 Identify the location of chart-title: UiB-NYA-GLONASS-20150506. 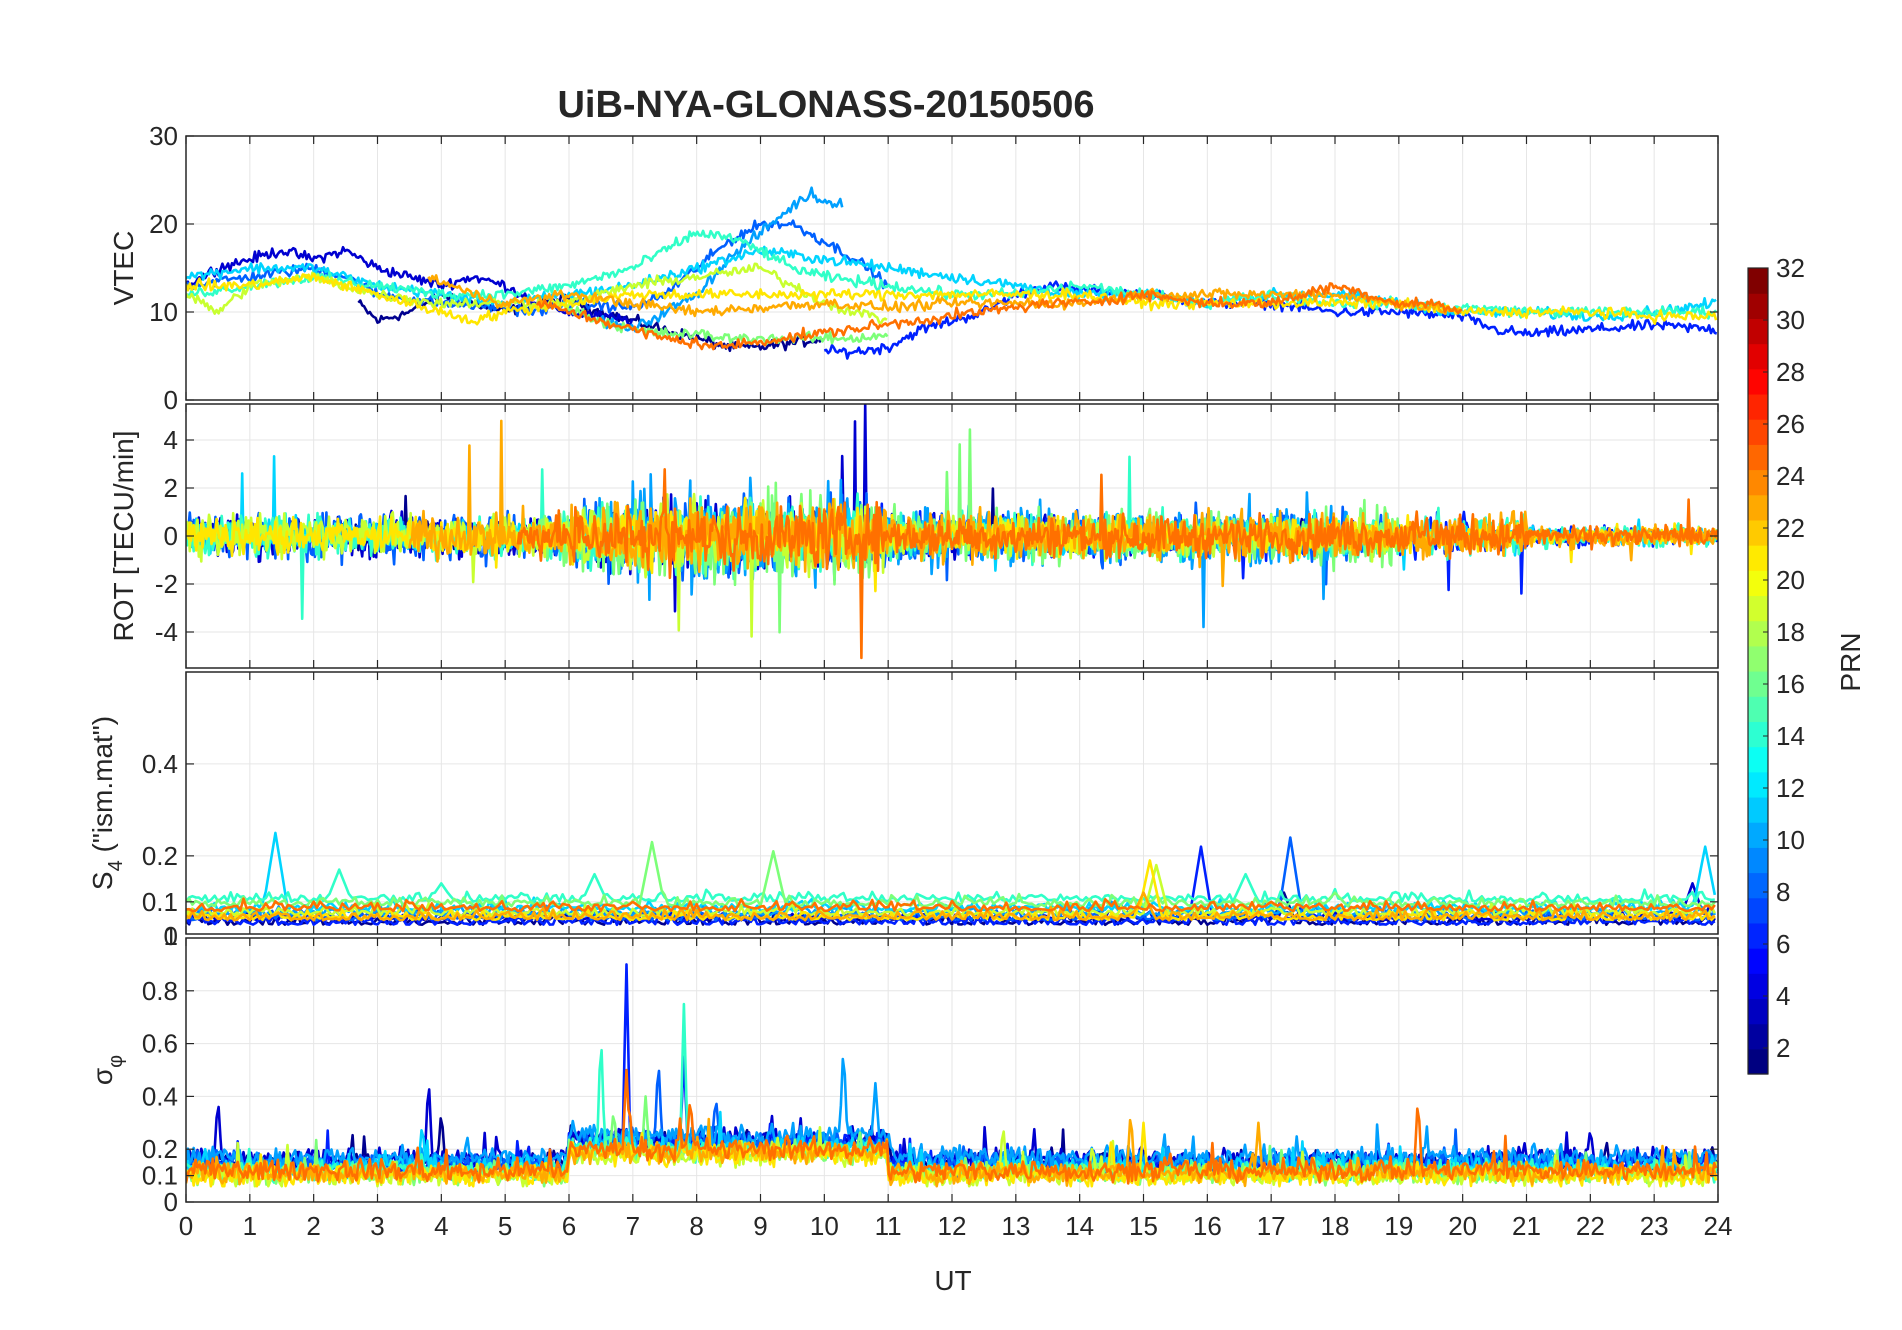
(825, 105).